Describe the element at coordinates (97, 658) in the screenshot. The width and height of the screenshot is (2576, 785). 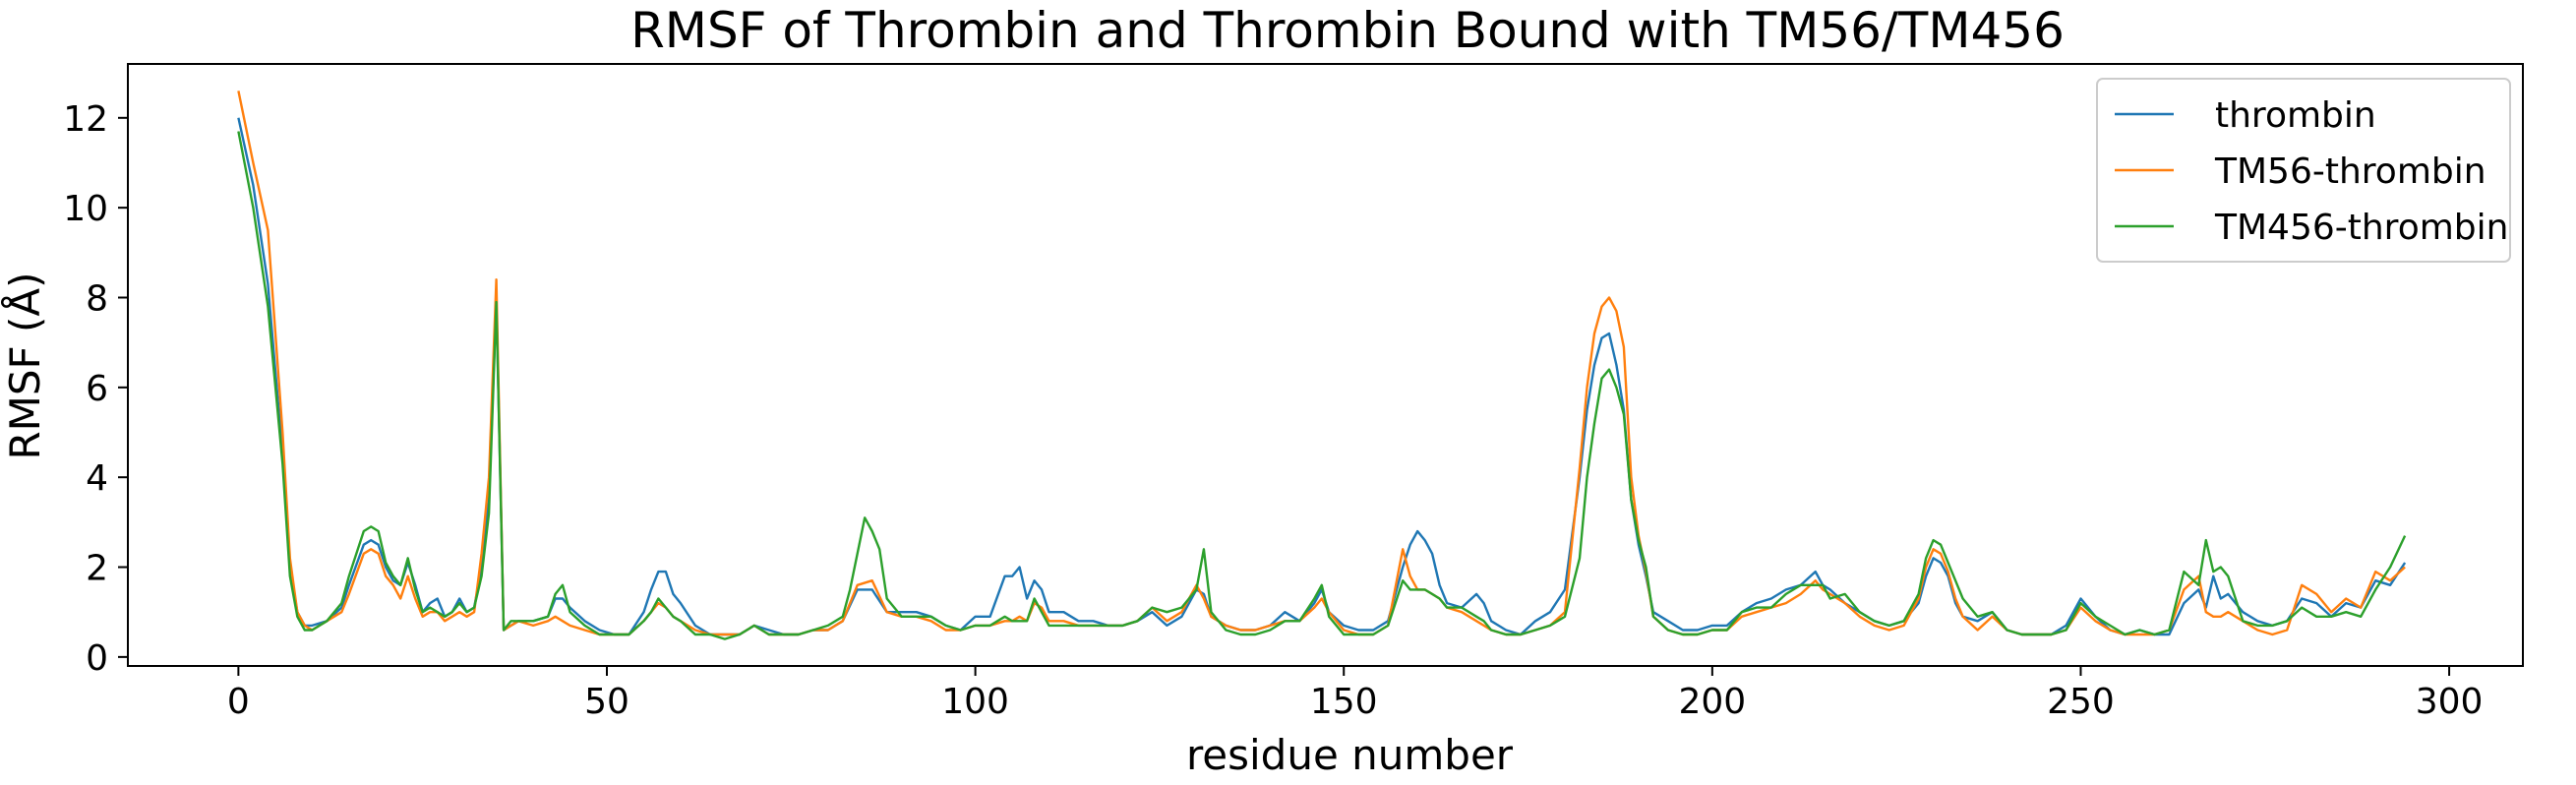
I see `y-tick-label: 0` at that location.